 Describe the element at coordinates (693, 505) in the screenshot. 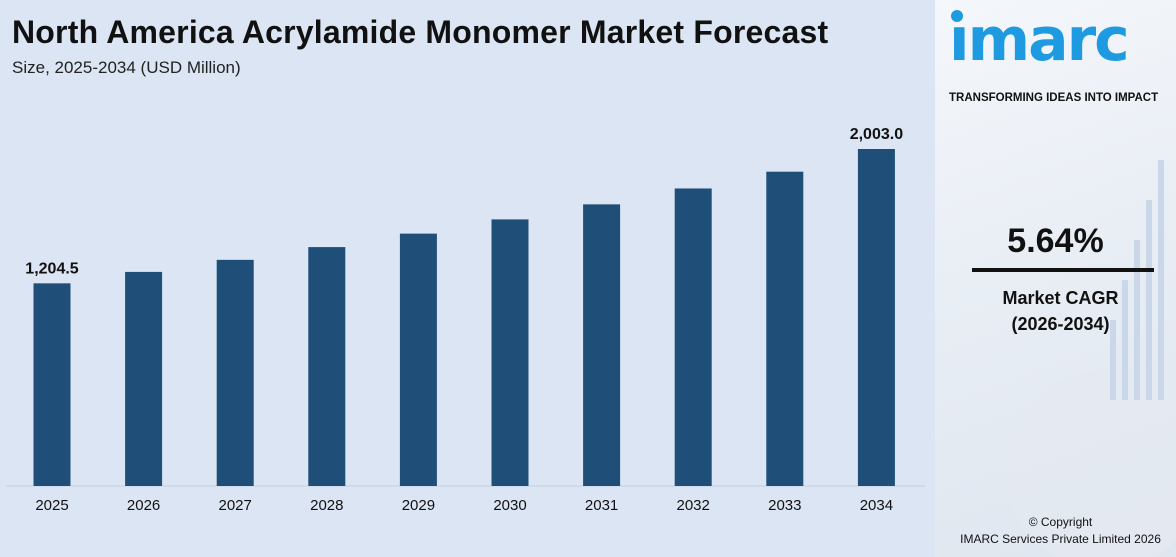

I see `x-tick-label-2032: 2032` at that location.